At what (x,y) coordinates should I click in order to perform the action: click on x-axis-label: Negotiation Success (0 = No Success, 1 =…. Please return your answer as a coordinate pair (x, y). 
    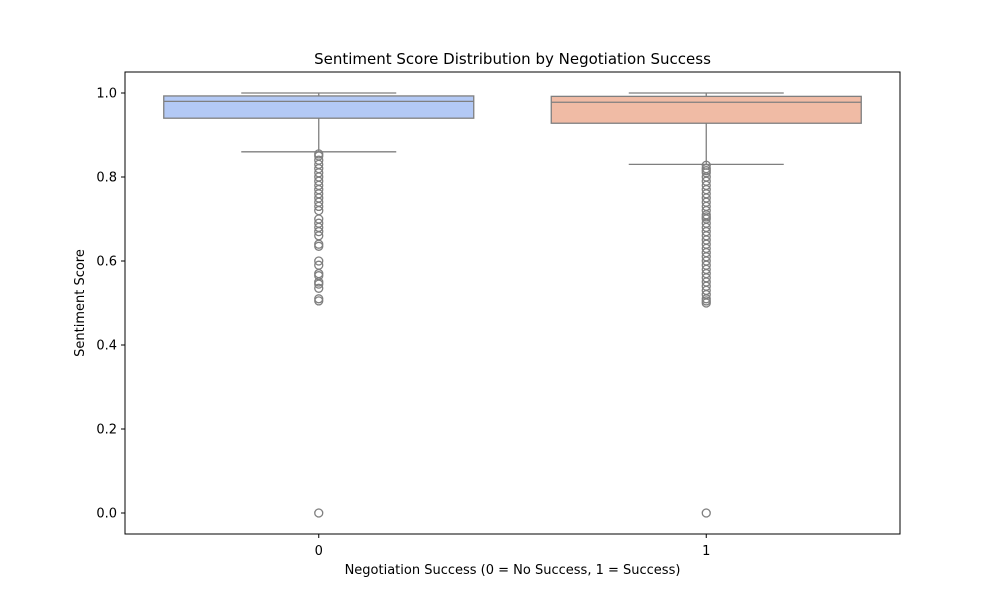
    Looking at the image, I should click on (513, 570).